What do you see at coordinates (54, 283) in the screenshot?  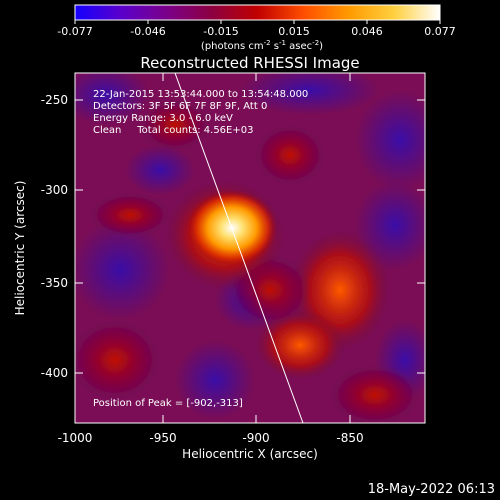 I see `y-tick-label: -350` at bounding box center [54, 283].